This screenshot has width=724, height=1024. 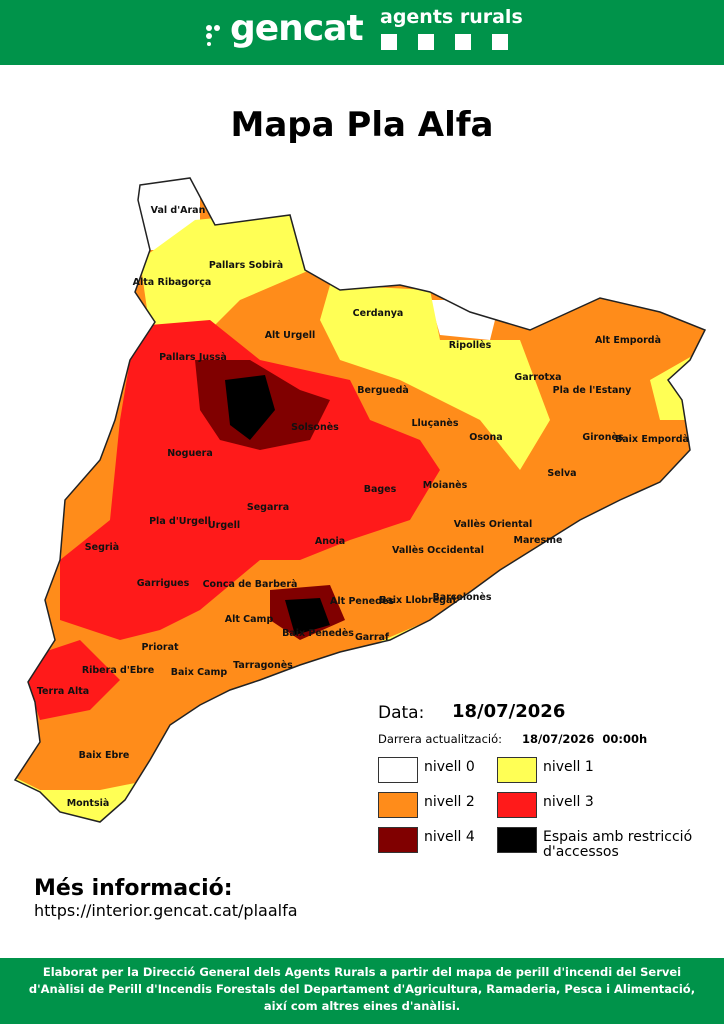 I want to click on region-label: Baix Empordà, so click(x=652, y=439).